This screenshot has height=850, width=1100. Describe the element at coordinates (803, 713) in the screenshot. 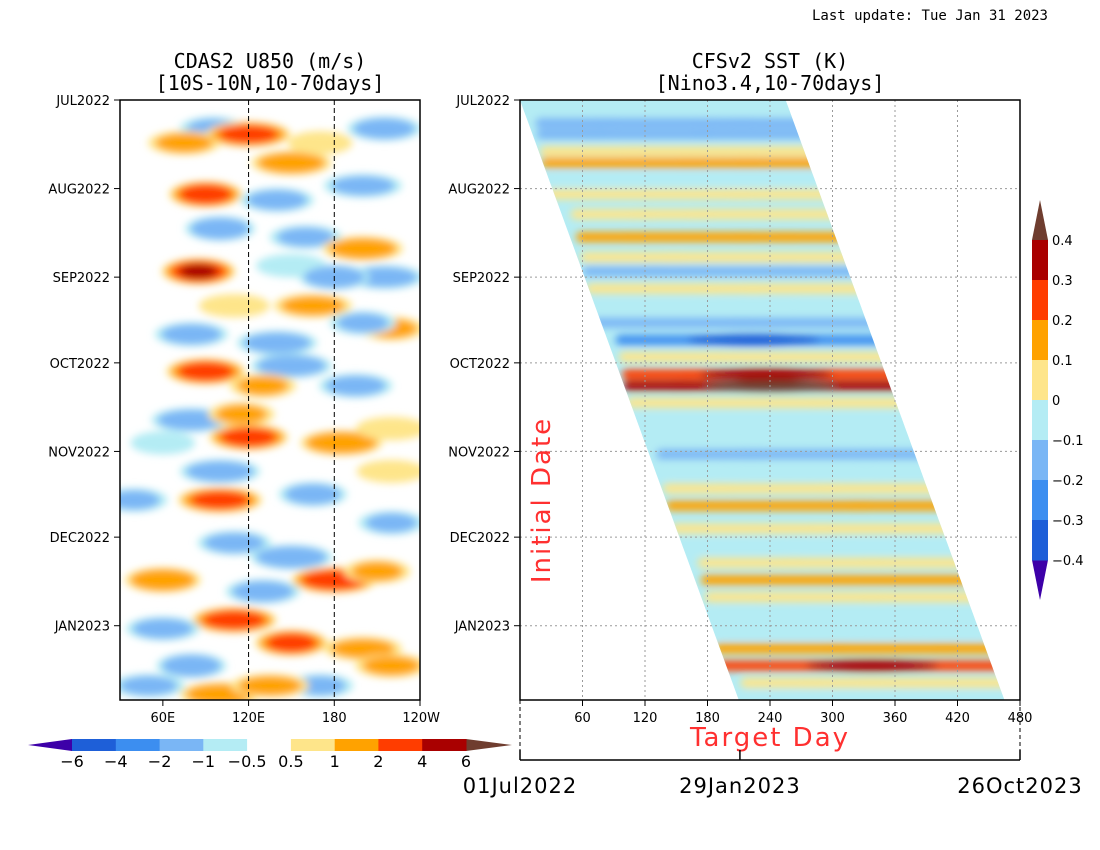

I see `sst-x-axis: 60 120 180 240 300 360 420 480` at that location.